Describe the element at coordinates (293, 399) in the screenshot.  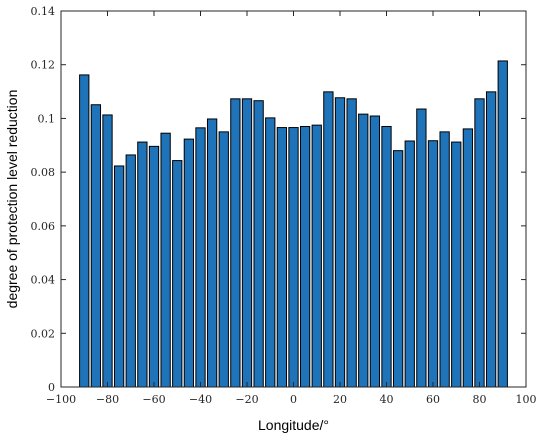
I see `x-tick-label: 0` at that location.